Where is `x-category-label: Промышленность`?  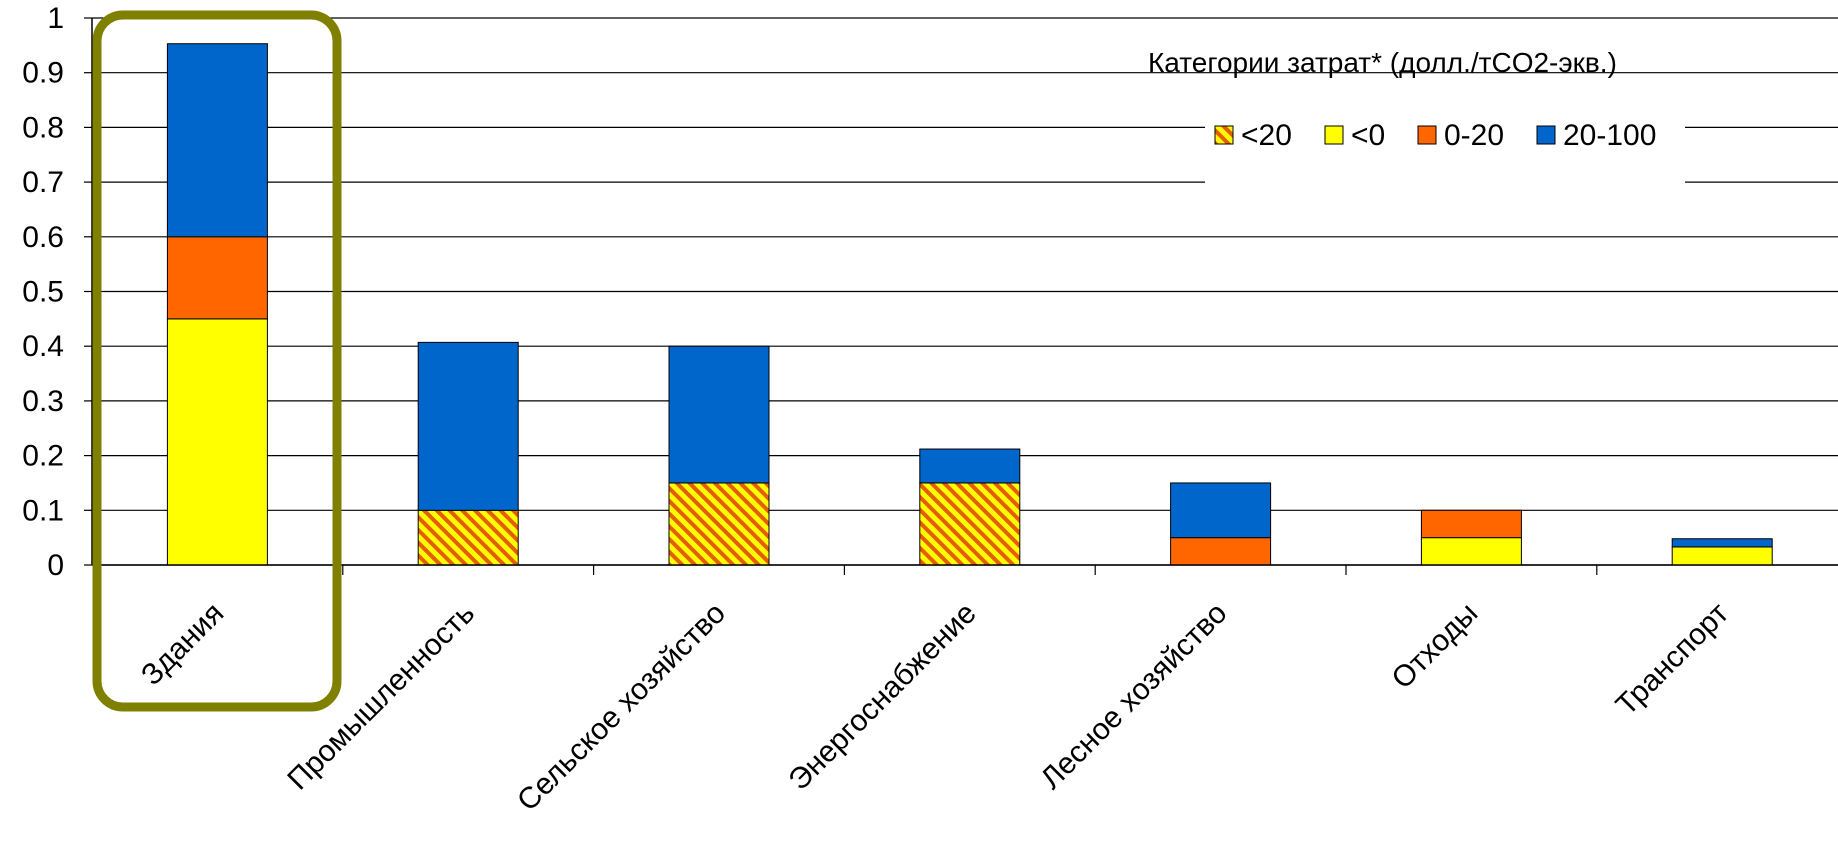 x-category-label: Промышленность is located at coordinates (381, 697).